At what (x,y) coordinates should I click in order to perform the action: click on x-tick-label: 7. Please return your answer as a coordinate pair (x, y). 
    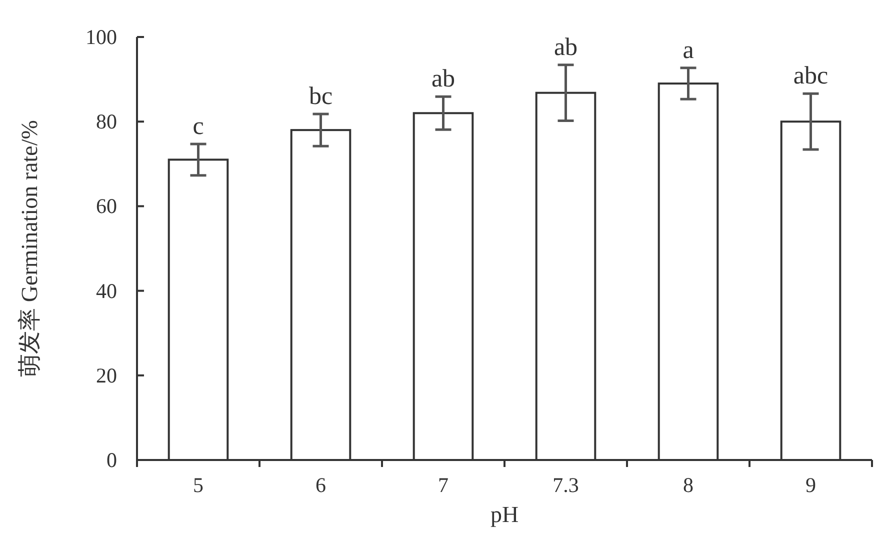
    Looking at the image, I should click on (443, 485).